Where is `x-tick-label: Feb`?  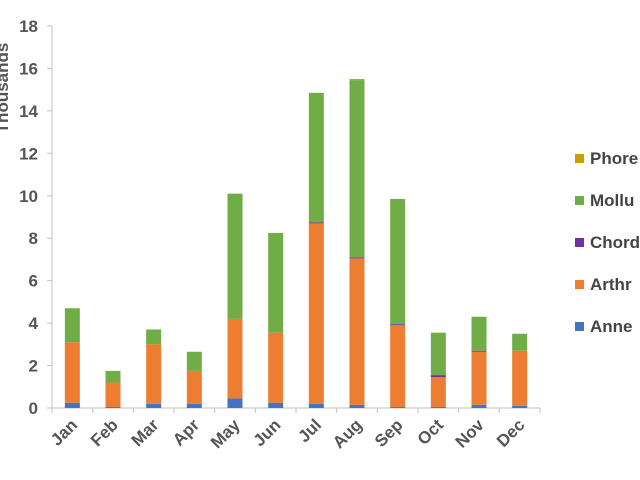
x-tick-label: Feb is located at coordinates (104, 432).